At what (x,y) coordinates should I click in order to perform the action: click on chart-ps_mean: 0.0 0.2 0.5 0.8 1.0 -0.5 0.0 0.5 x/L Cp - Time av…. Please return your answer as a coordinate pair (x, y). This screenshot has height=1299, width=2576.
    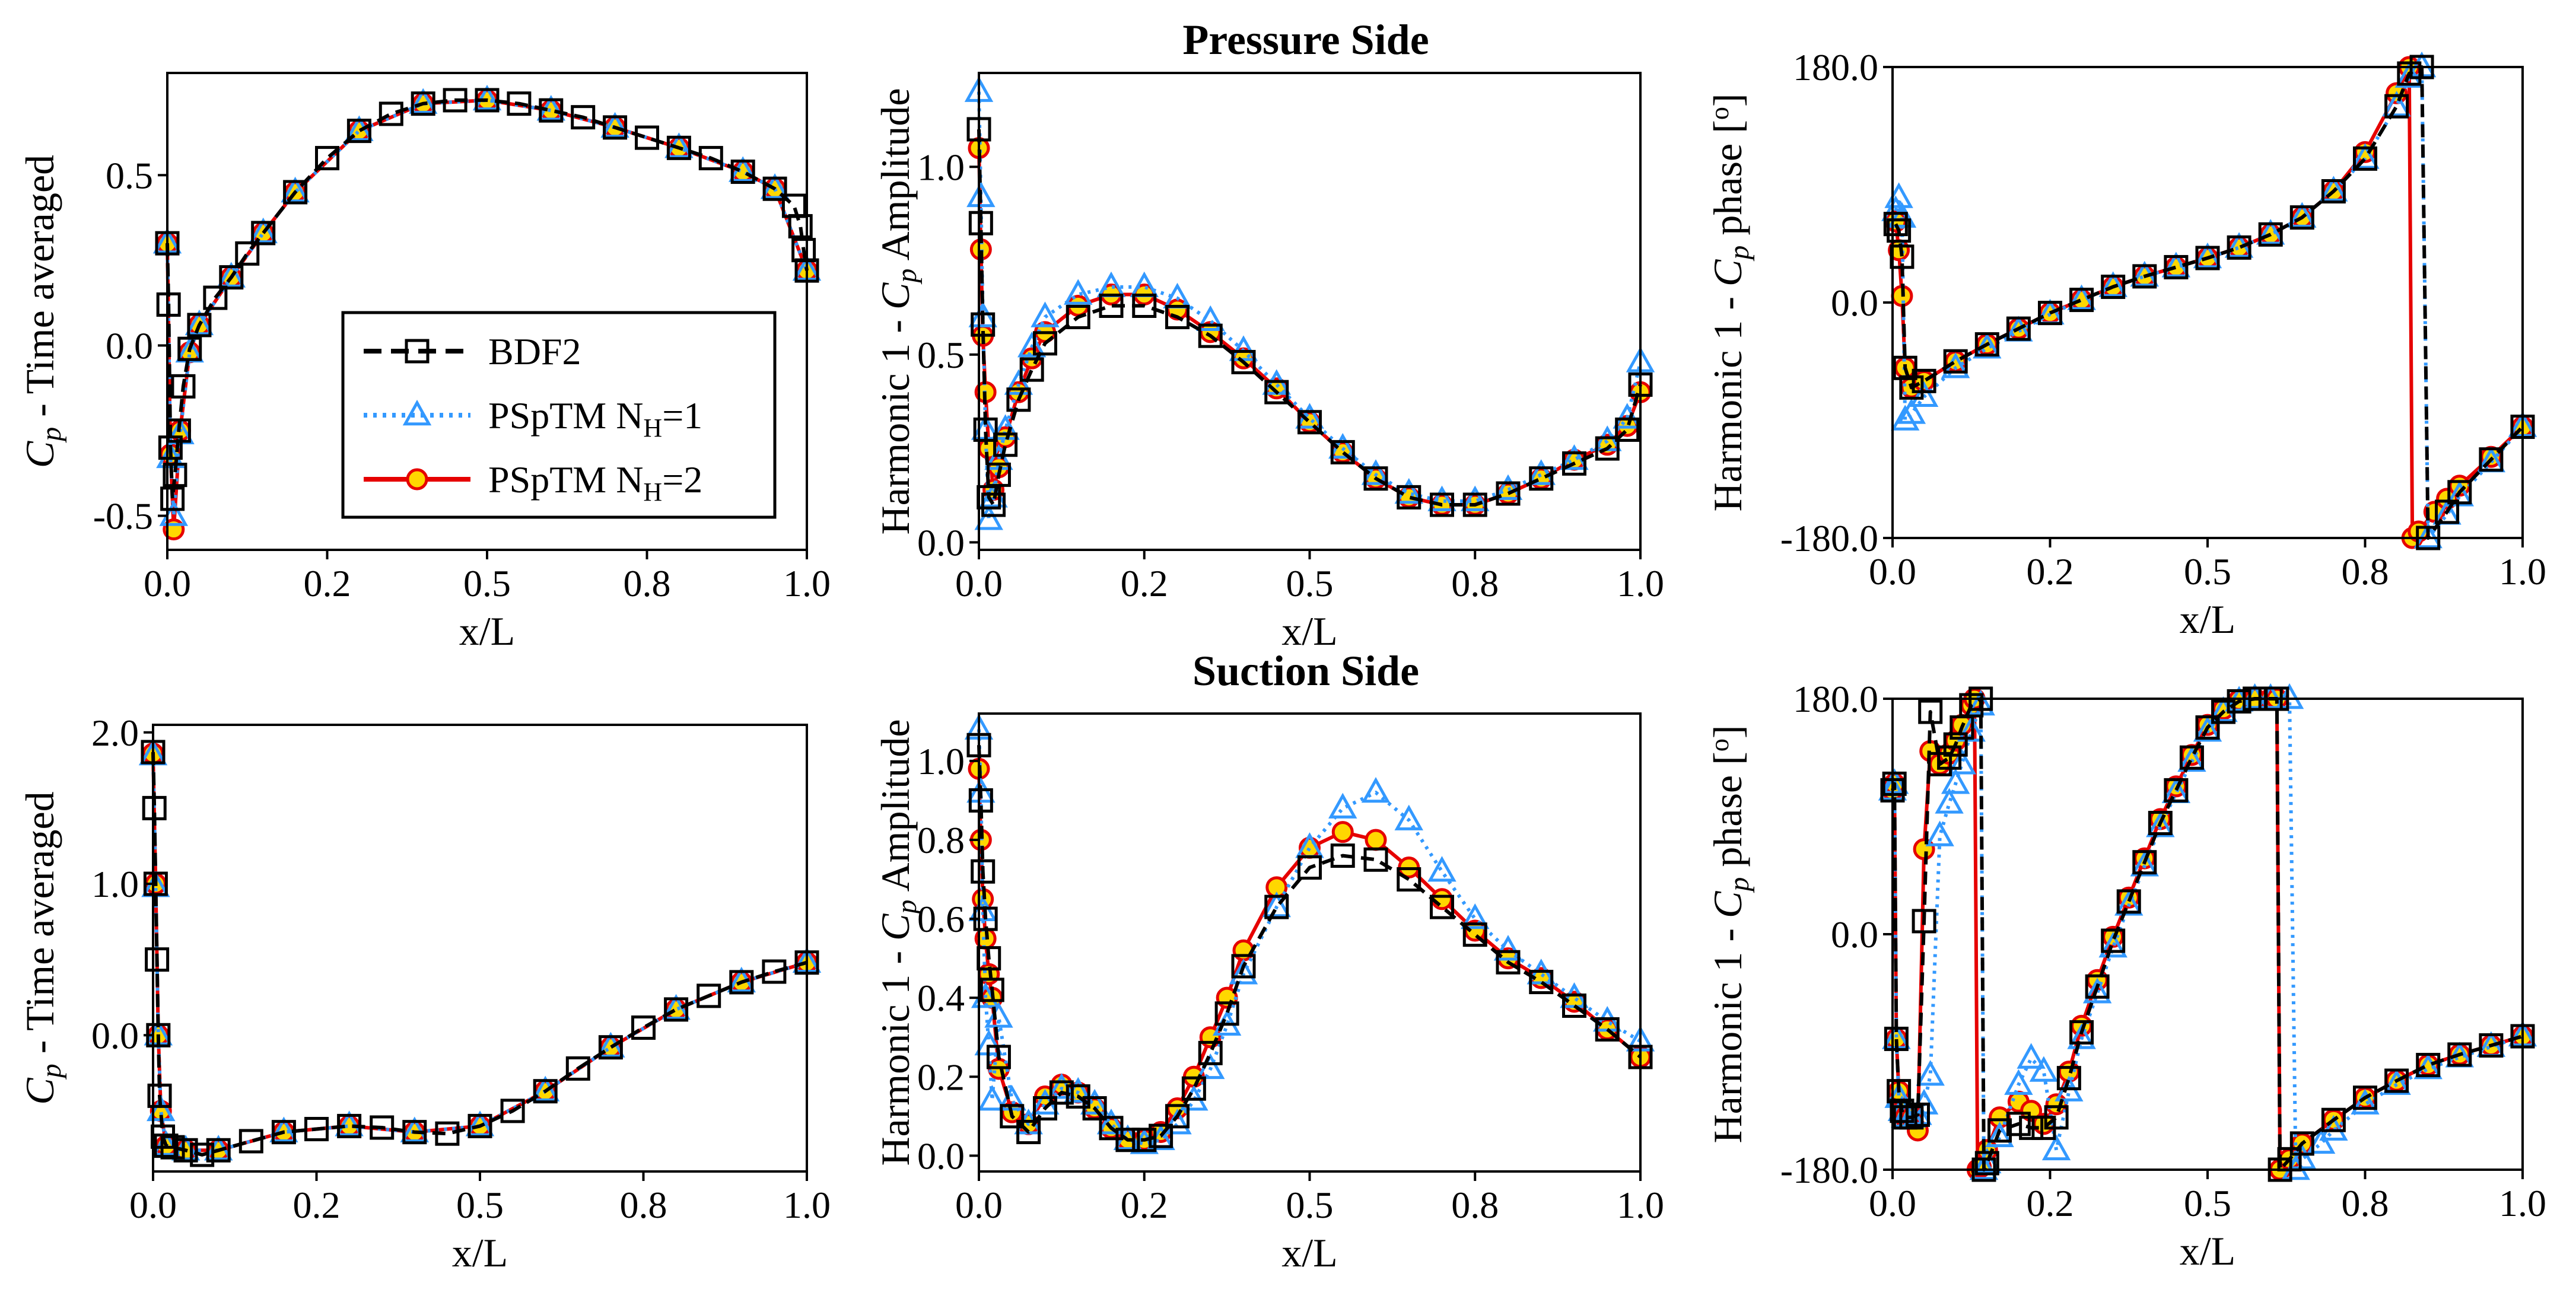
    Looking at the image, I should click on (424, 363).